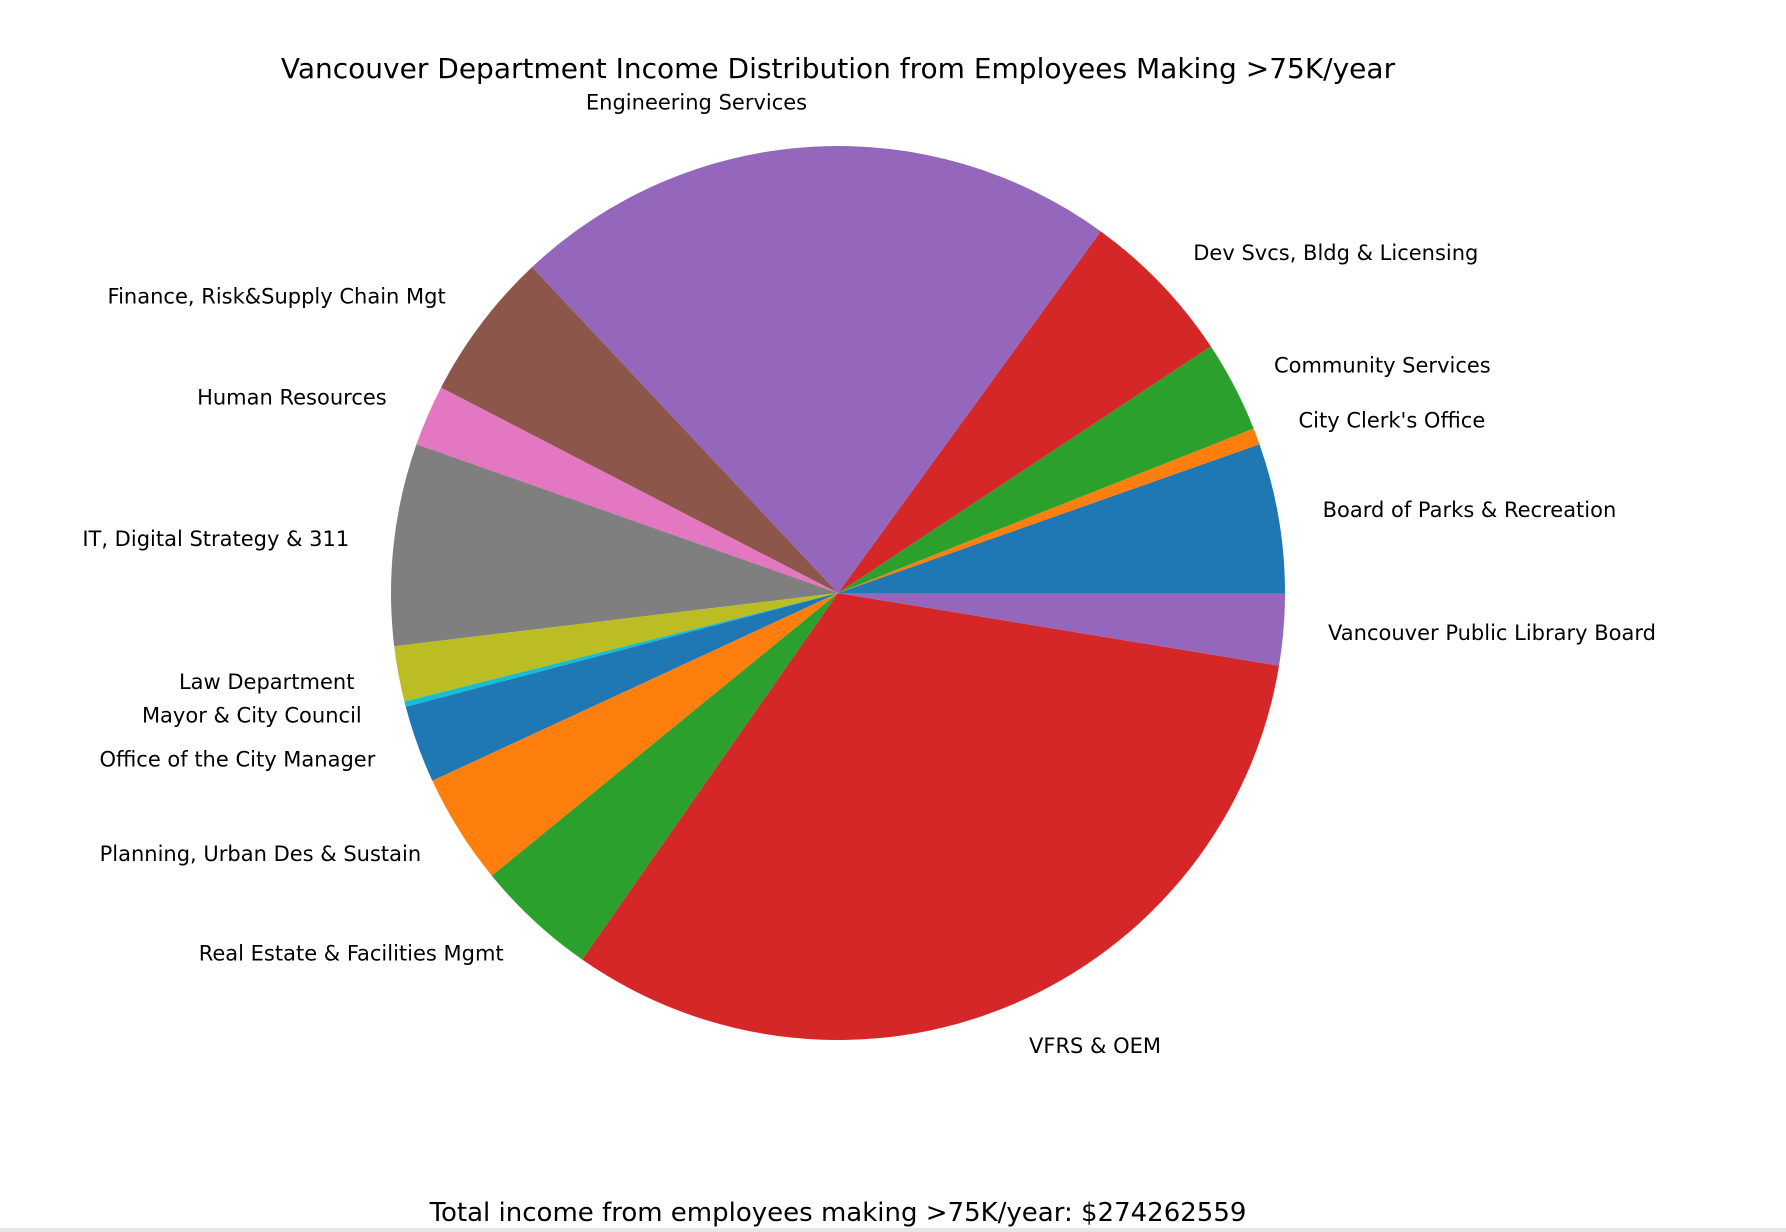  Describe the element at coordinates (1470, 510) in the screenshot. I see `slice-label-board-of-parks-recreation: Board of Parks & Recreation` at that location.